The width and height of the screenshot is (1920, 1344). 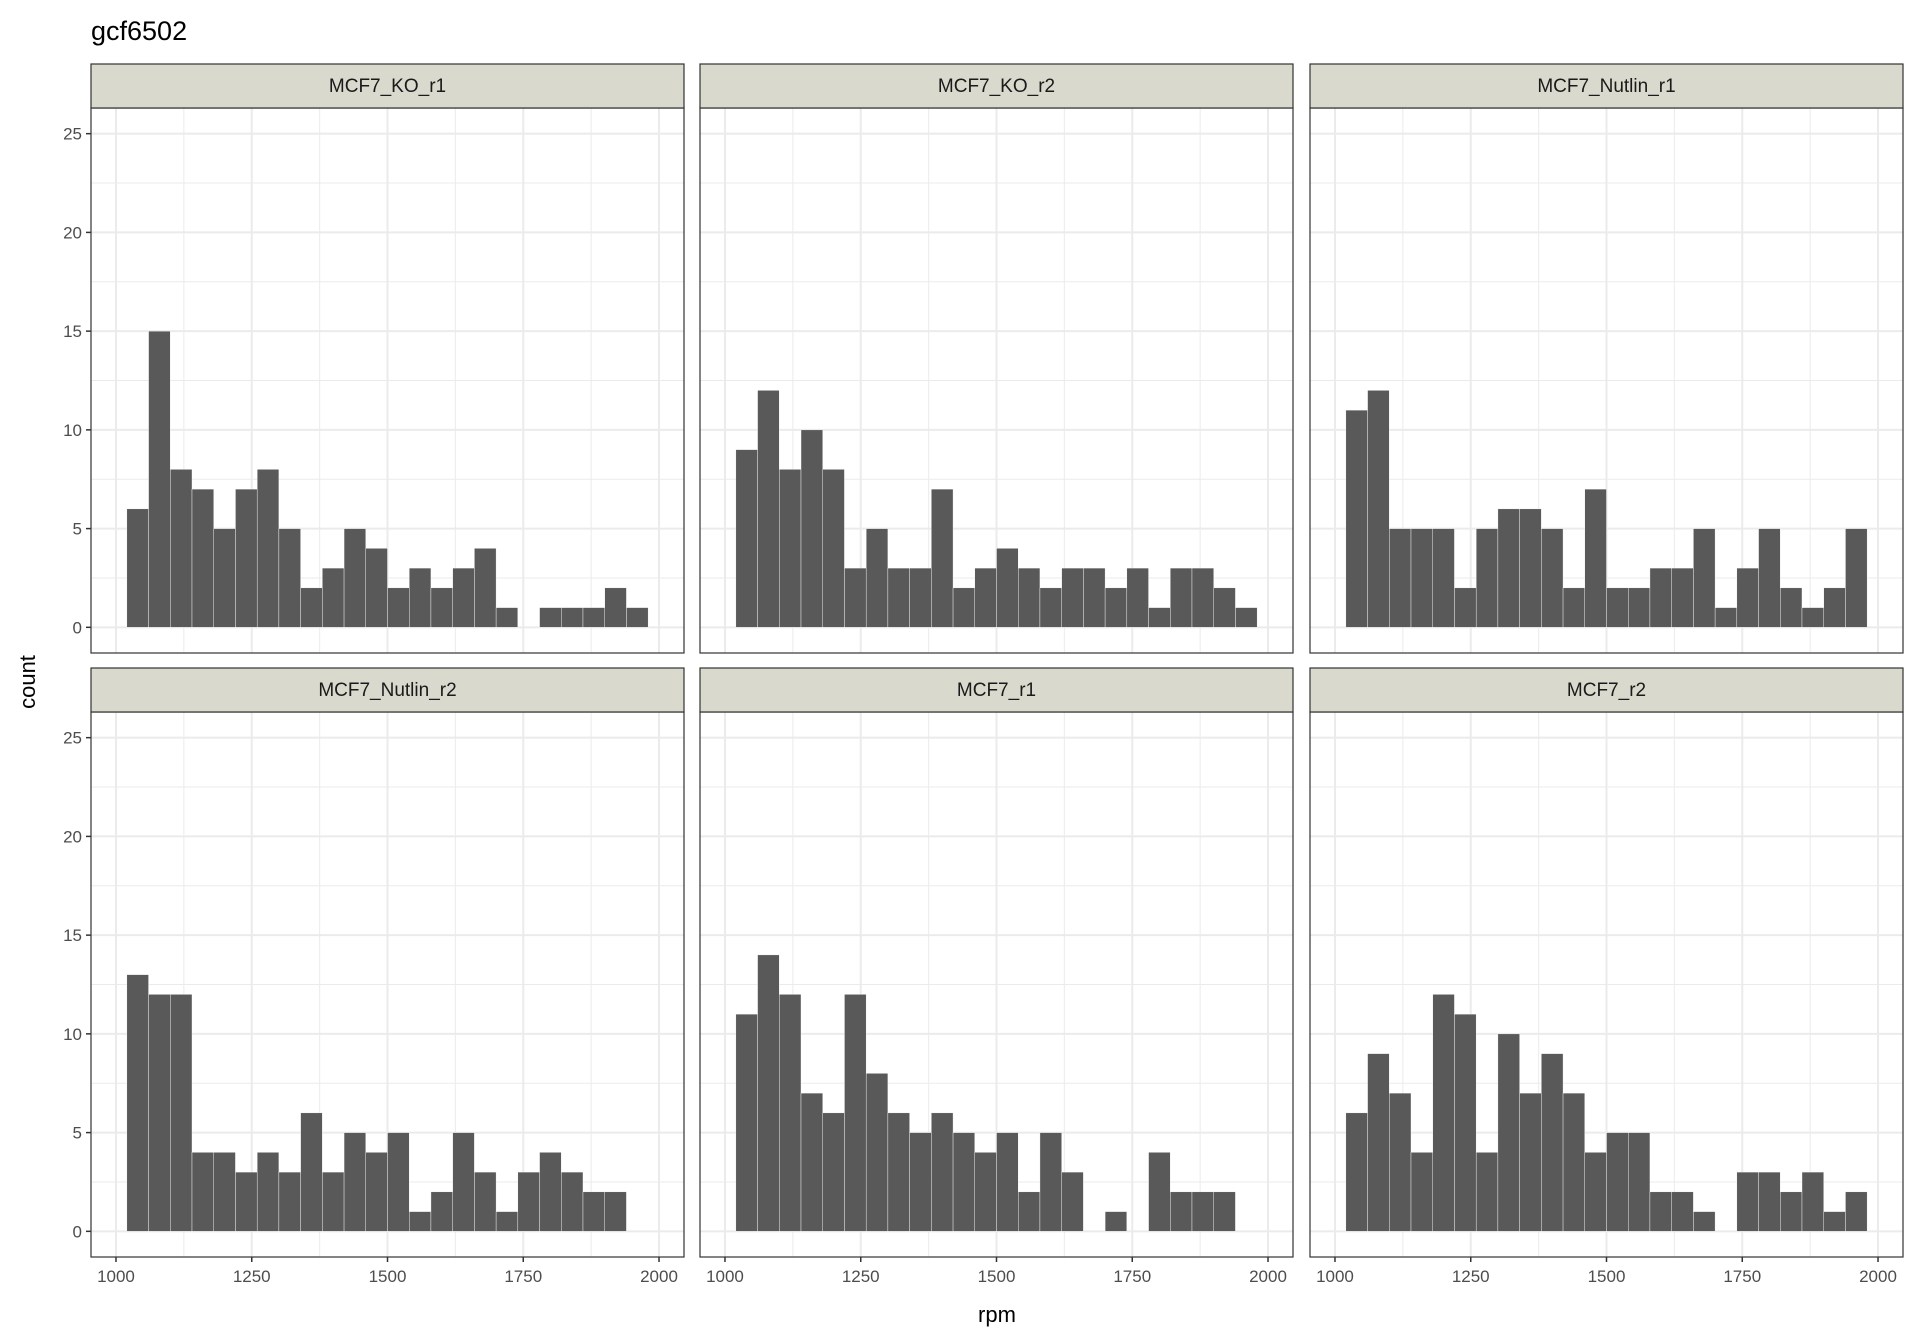 What do you see at coordinates (996, 358) in the screenshot?
I see `facet-panel: MCF7_KO_r2` at bounding box center [996, 358].